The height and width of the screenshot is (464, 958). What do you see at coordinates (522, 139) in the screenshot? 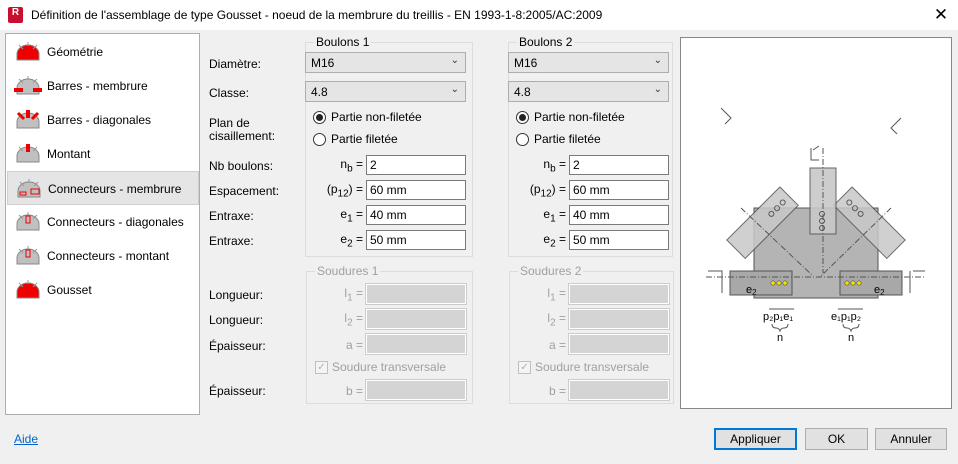
I see `radio-unselected-icon` at bounding box center [522, 139].